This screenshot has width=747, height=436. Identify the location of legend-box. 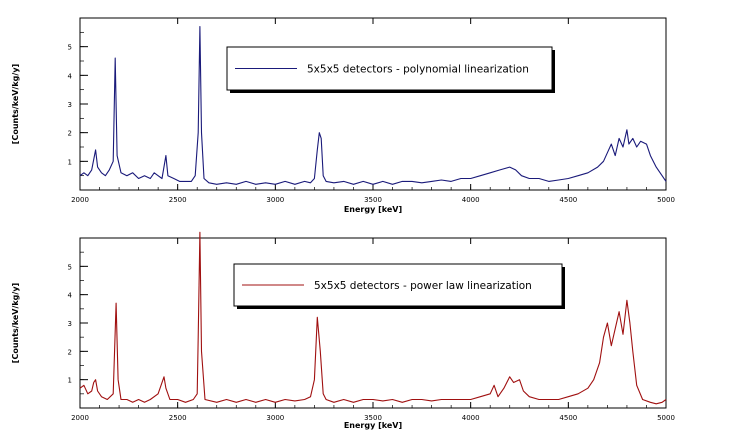
(389, 68).